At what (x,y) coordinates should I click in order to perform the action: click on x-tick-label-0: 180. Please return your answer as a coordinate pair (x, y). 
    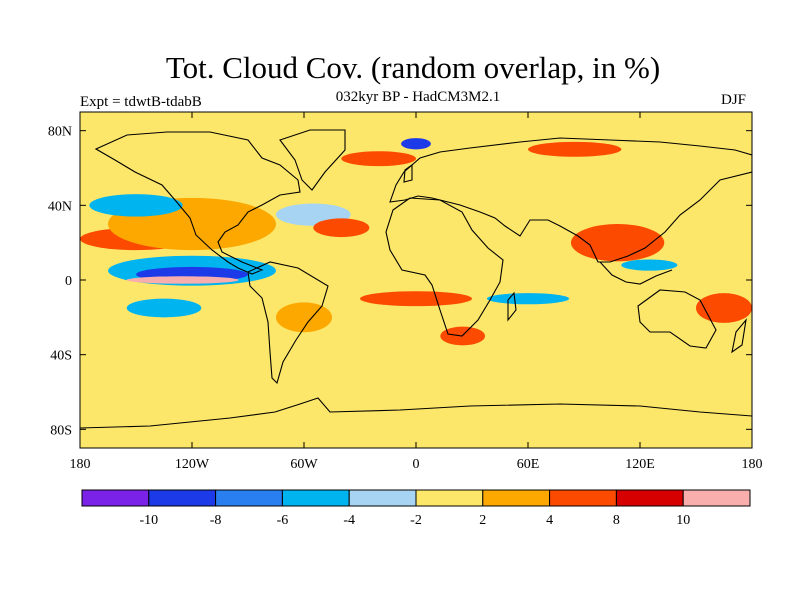
    Looking at the image, I should click on (80, 464).